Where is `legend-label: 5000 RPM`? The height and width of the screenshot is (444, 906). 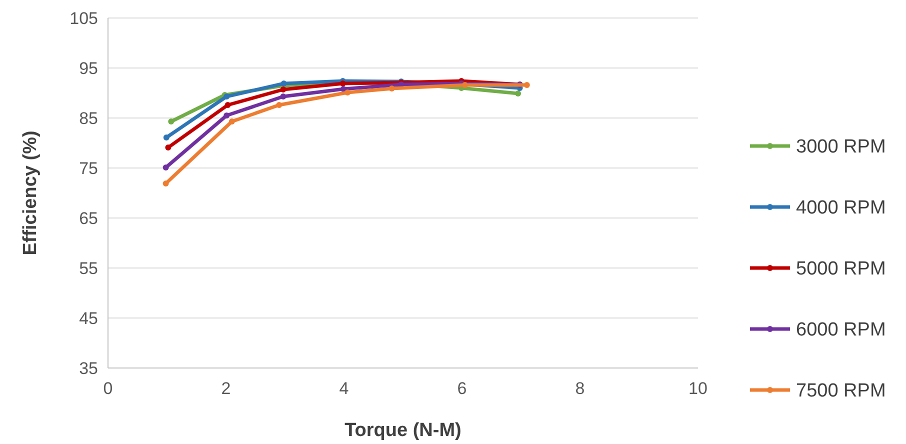
legend-label: 5000 RPM is located at coordinates (841, 269).